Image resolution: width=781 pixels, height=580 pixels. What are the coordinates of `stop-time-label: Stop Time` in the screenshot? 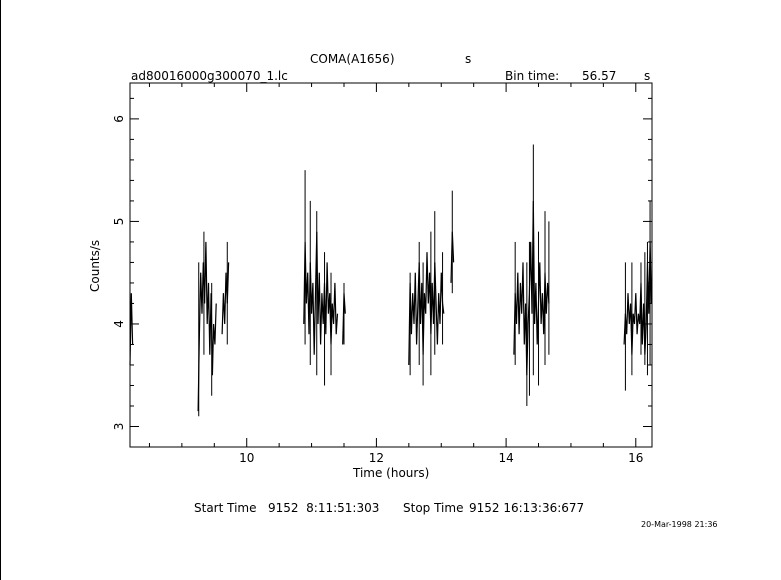 It's located at (433, 508).